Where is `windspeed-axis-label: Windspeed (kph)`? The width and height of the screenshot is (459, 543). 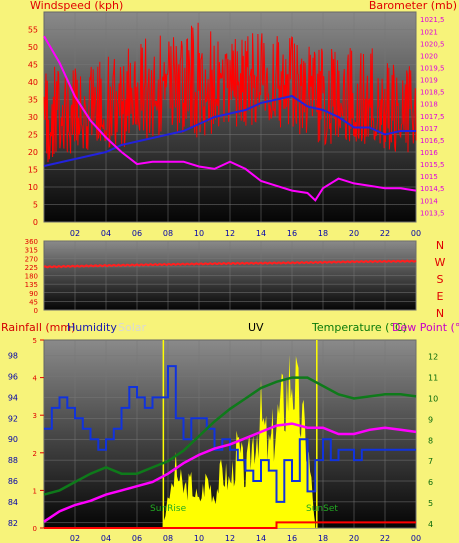 windspeed-axis-label: Windspeed (kph) is located at coordinates (76, 6).